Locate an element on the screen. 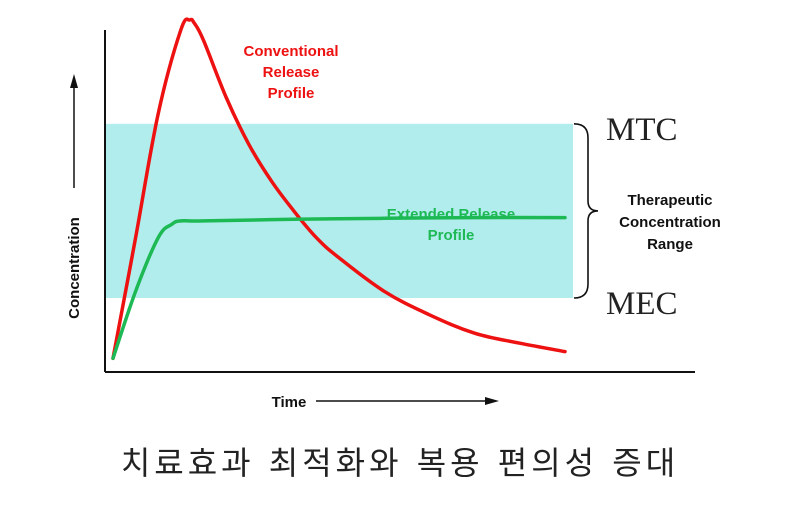 The width and height of the screenshot is (800, 524). conventional-release-label-line-3: Profile is located at coordinates (291, 93).